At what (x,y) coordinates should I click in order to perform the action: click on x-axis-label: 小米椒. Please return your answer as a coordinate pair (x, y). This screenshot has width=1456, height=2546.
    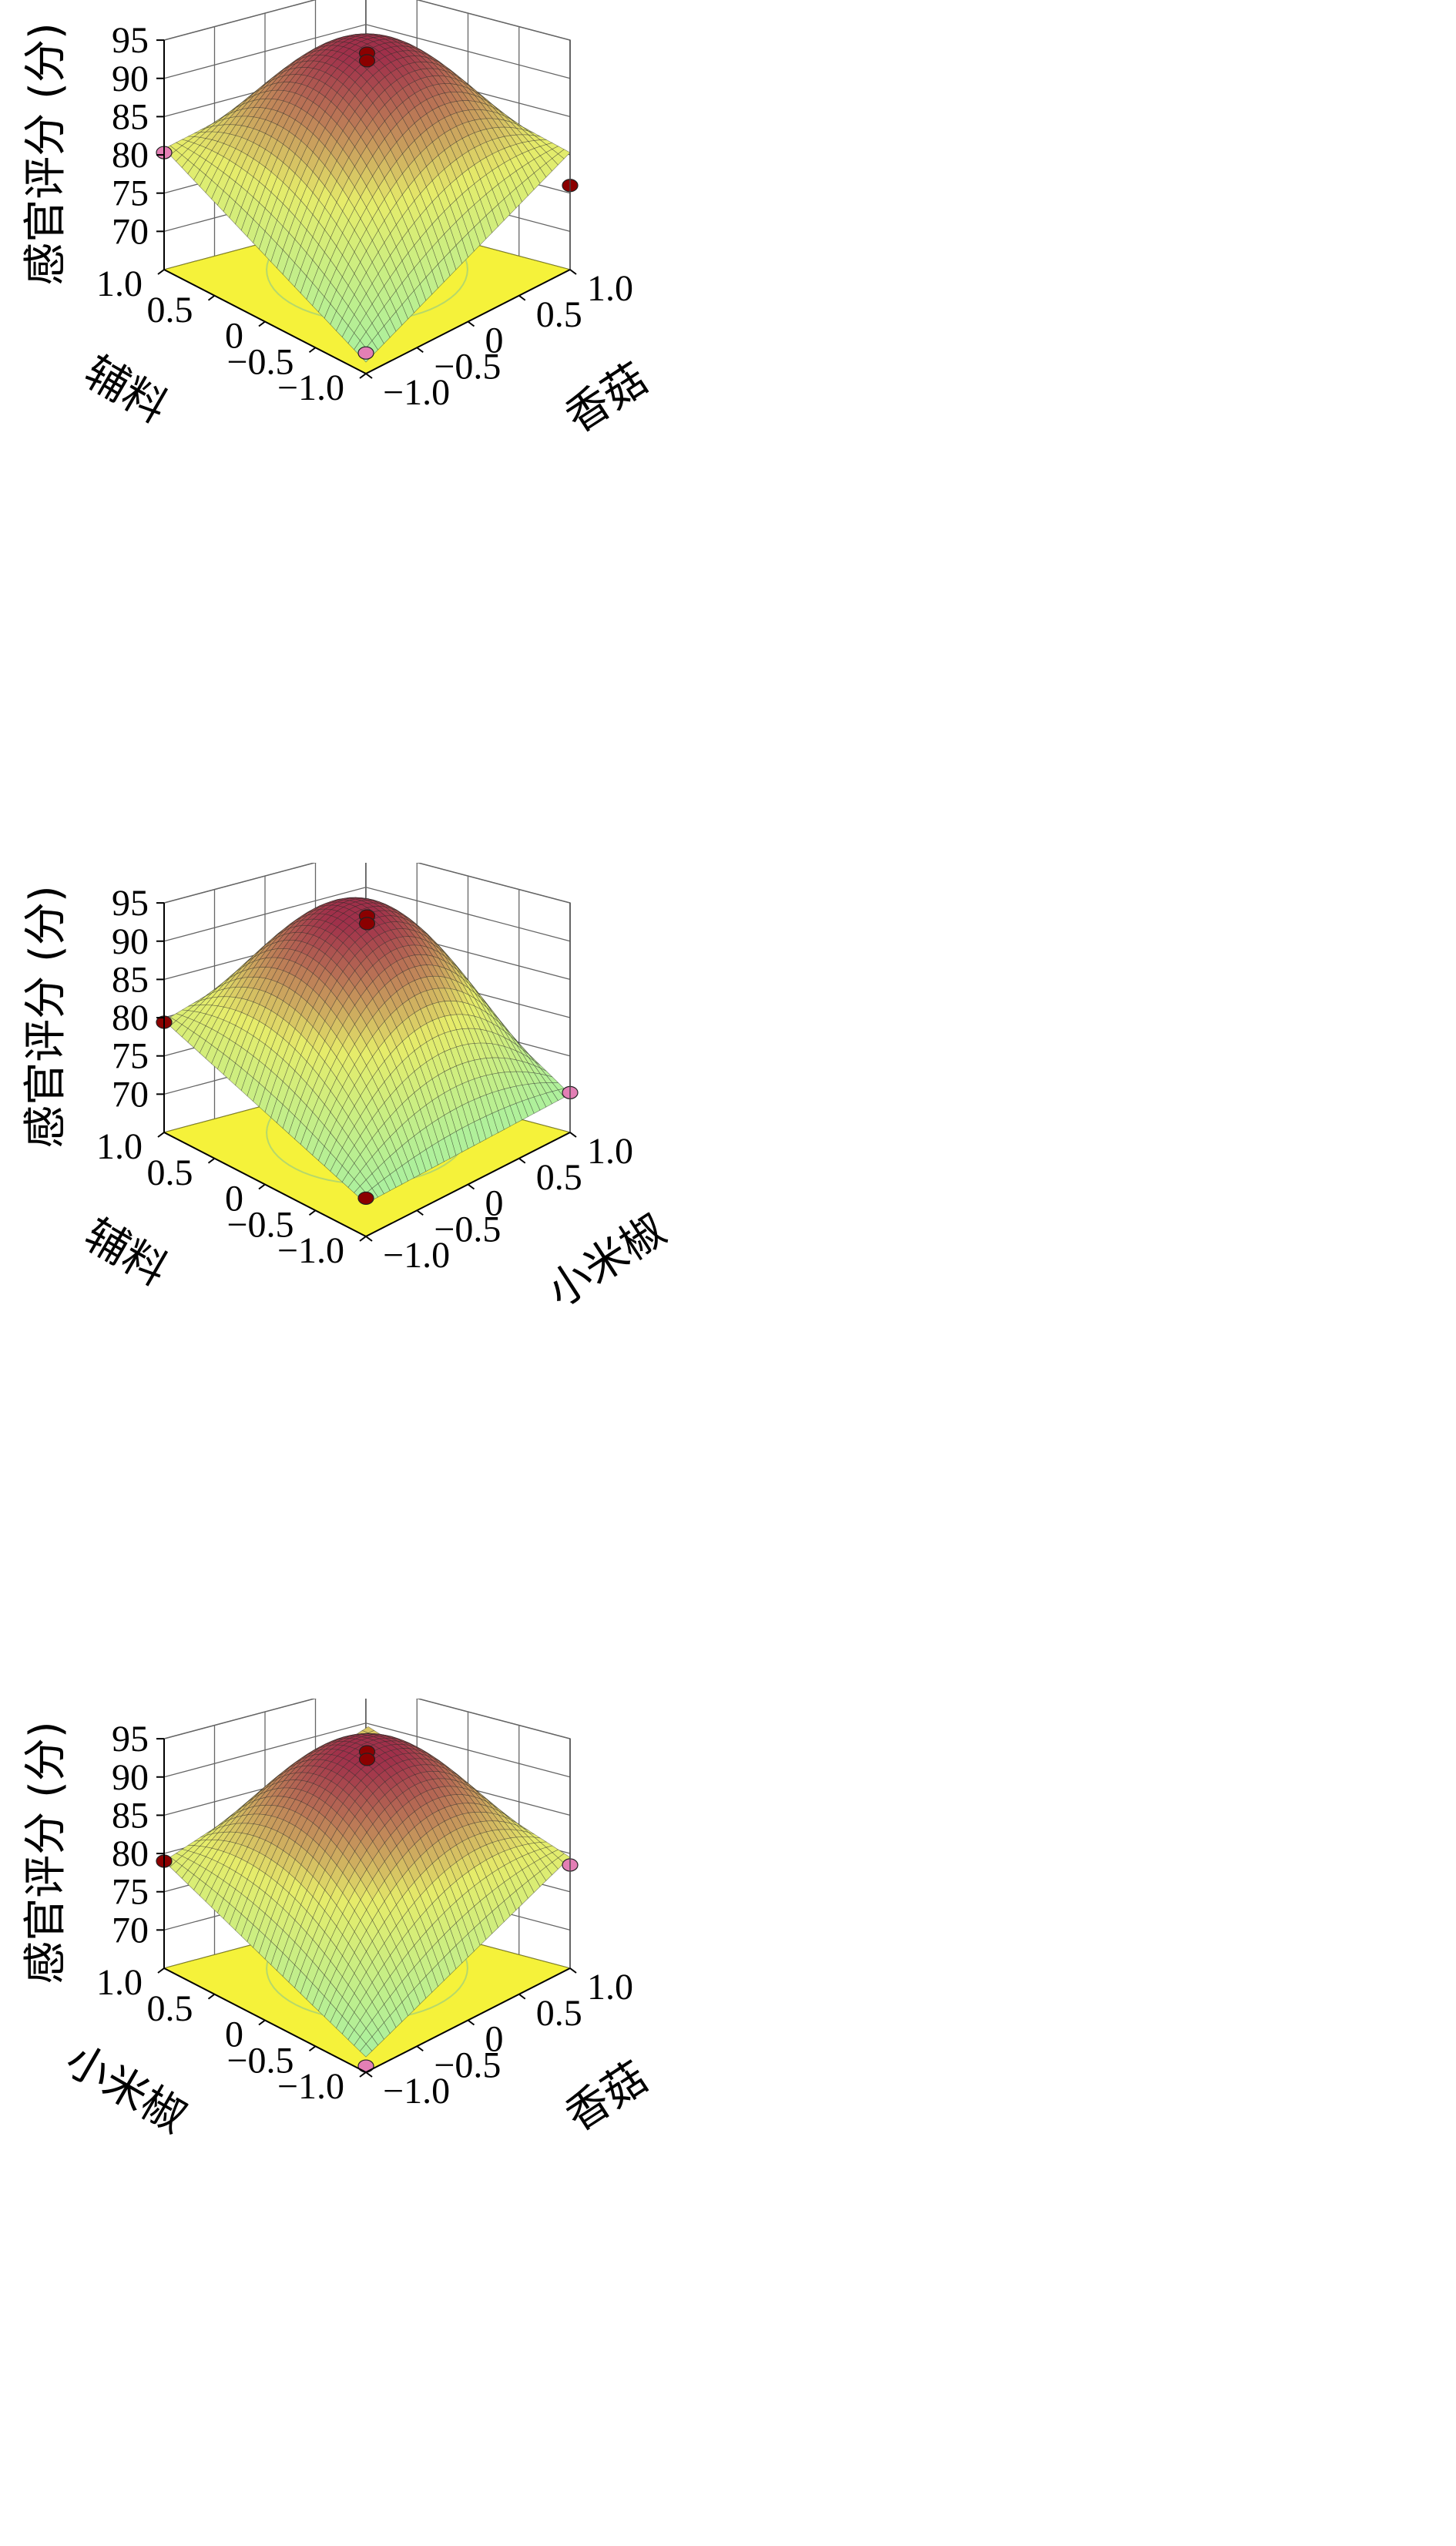
    Looking at the image, I should click on (125, 2088).